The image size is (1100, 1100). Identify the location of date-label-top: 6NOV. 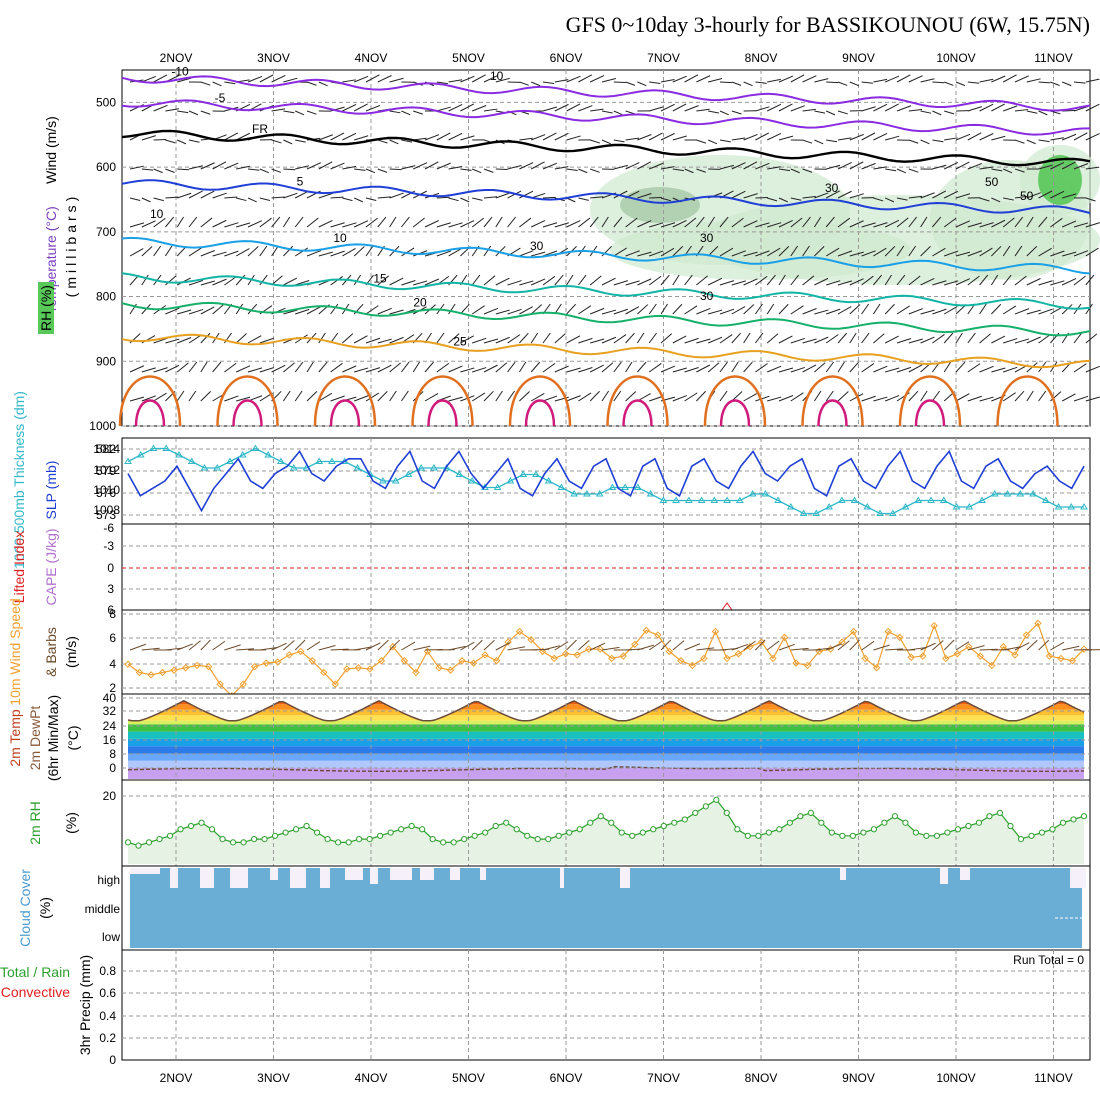
(566, 58).